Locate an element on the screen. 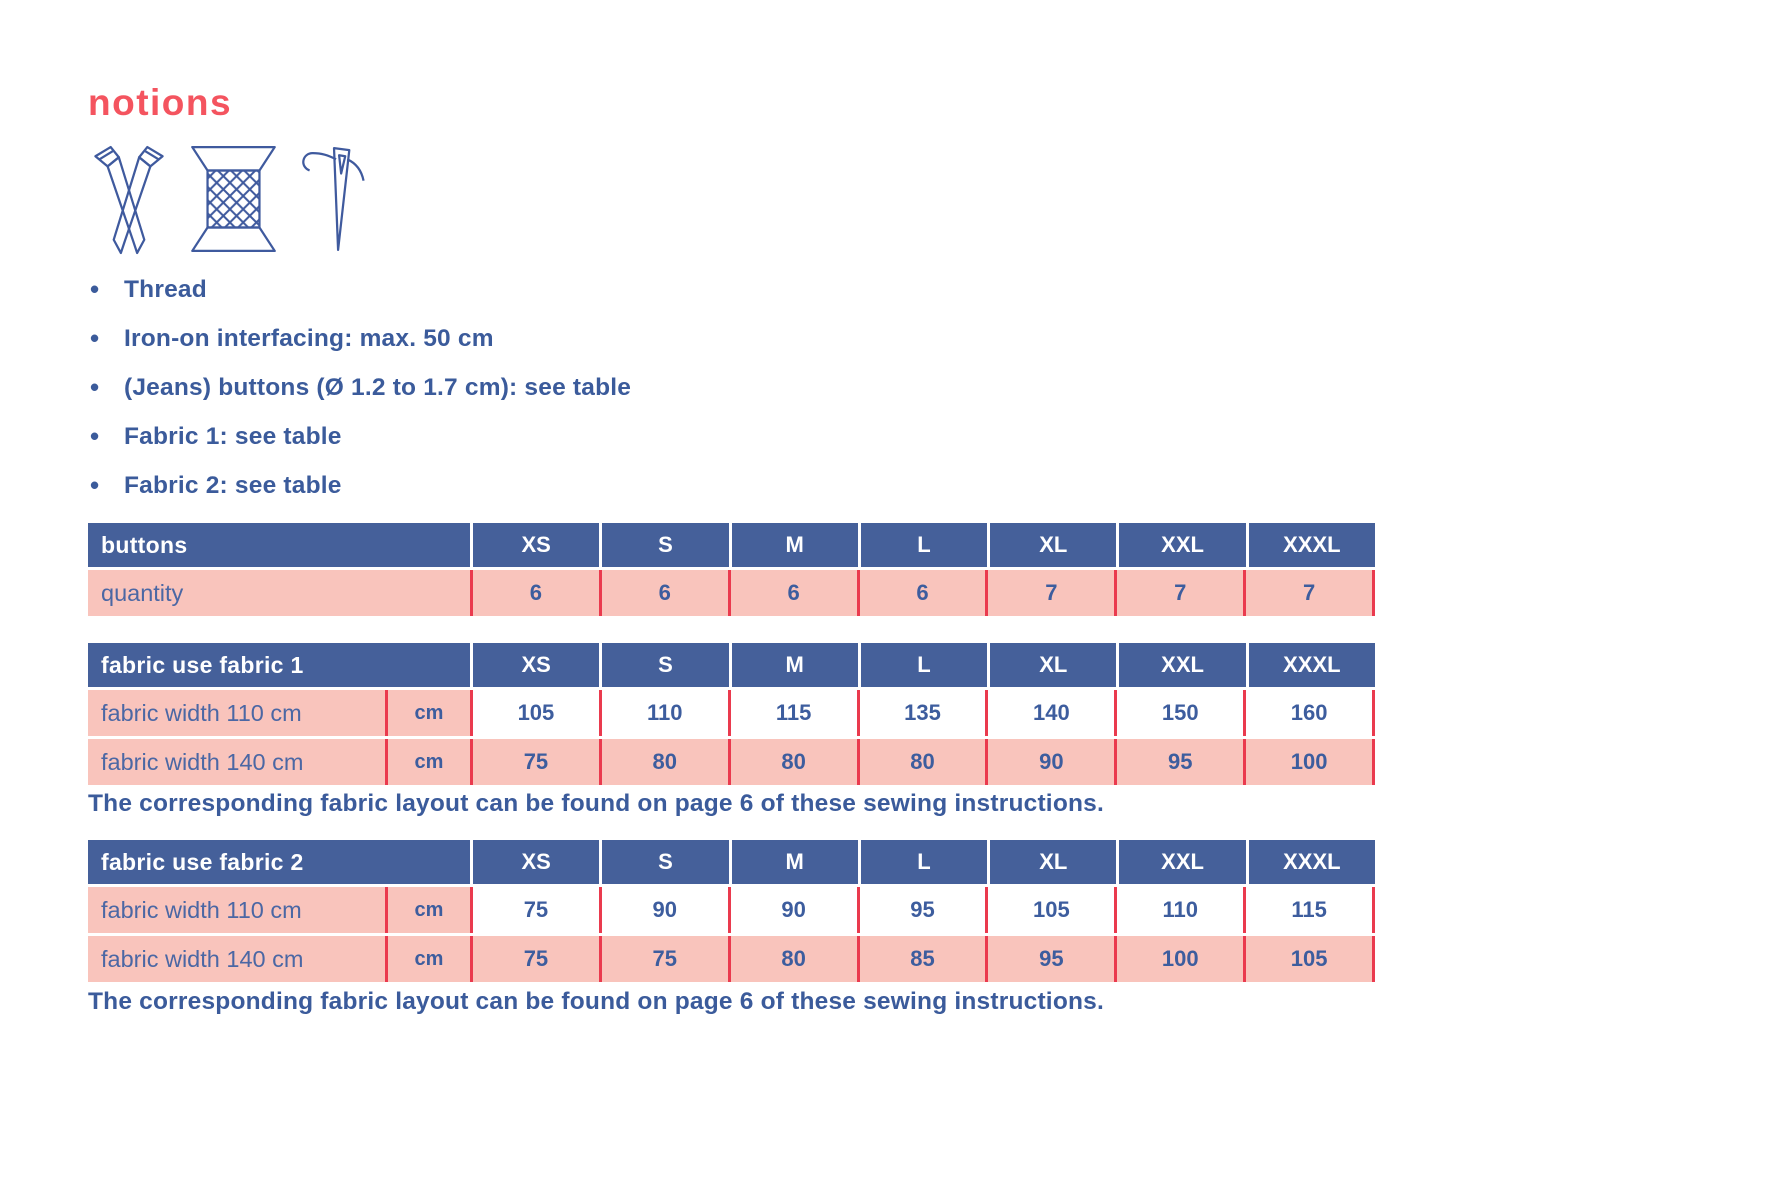 The height and width of the screenshot is (1180, 1772). table-header-row: buttons XS S M L XL XXL XXXL is located at coordinates (731, 545).